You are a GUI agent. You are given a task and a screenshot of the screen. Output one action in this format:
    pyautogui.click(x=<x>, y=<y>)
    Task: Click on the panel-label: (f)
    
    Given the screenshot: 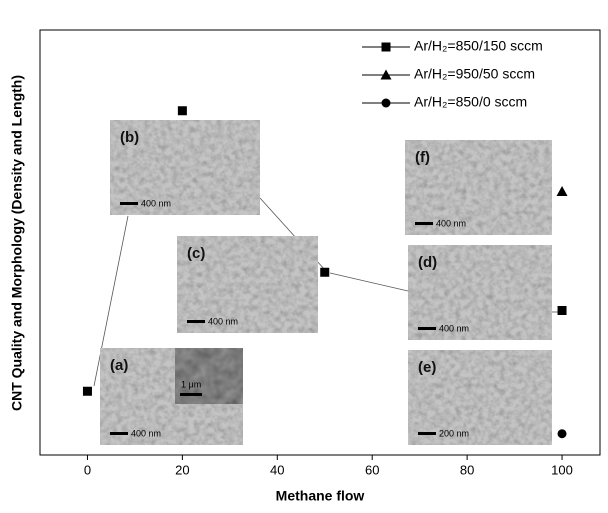 What is the action you would take?
    pyautogui.click(x=422, y=157)
    